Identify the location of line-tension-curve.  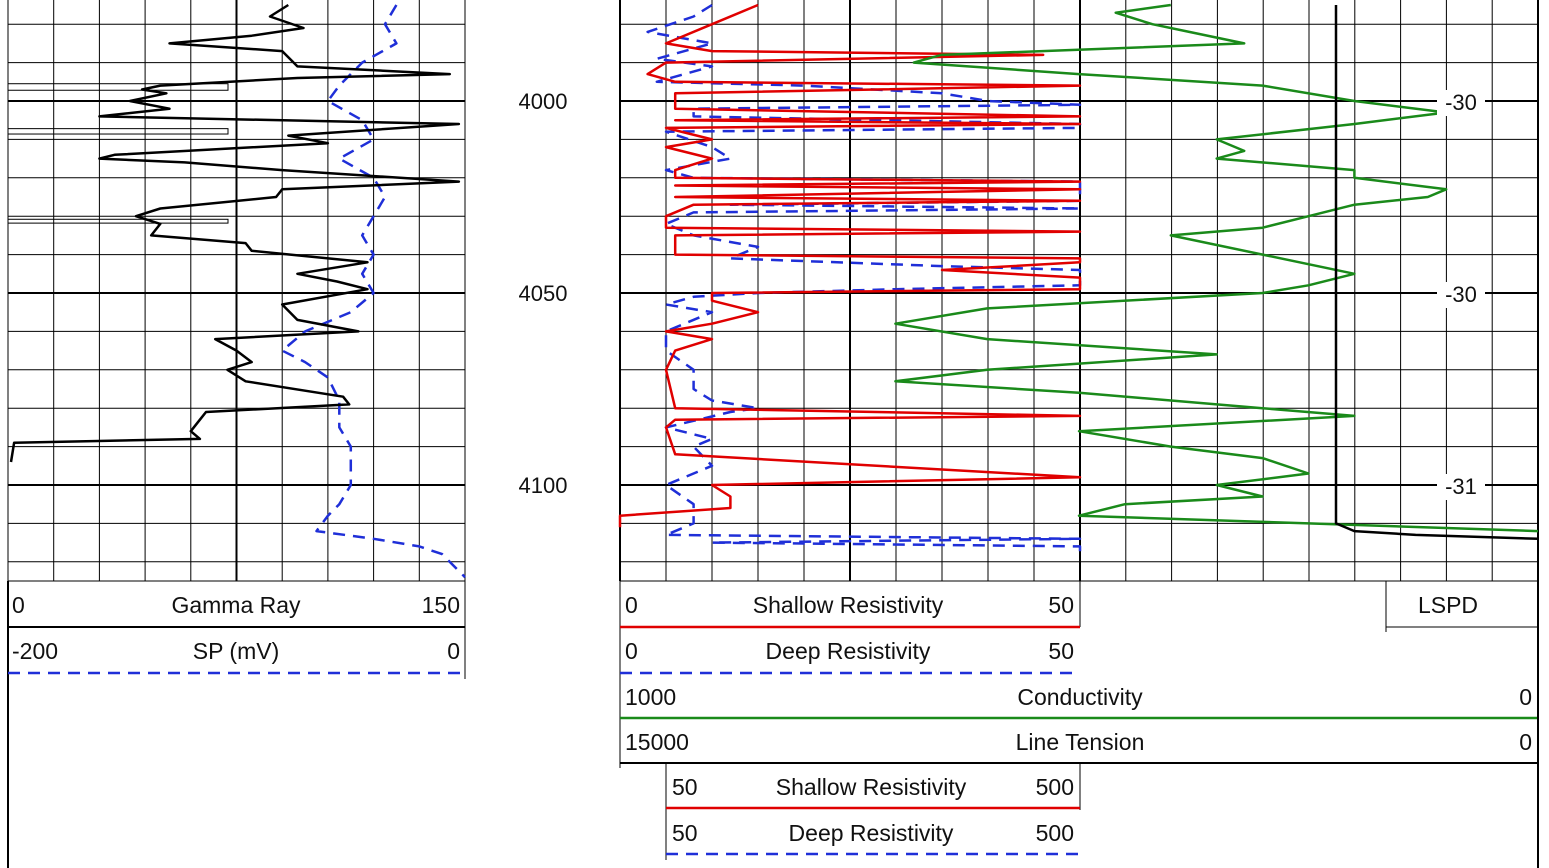
(1436, 273).